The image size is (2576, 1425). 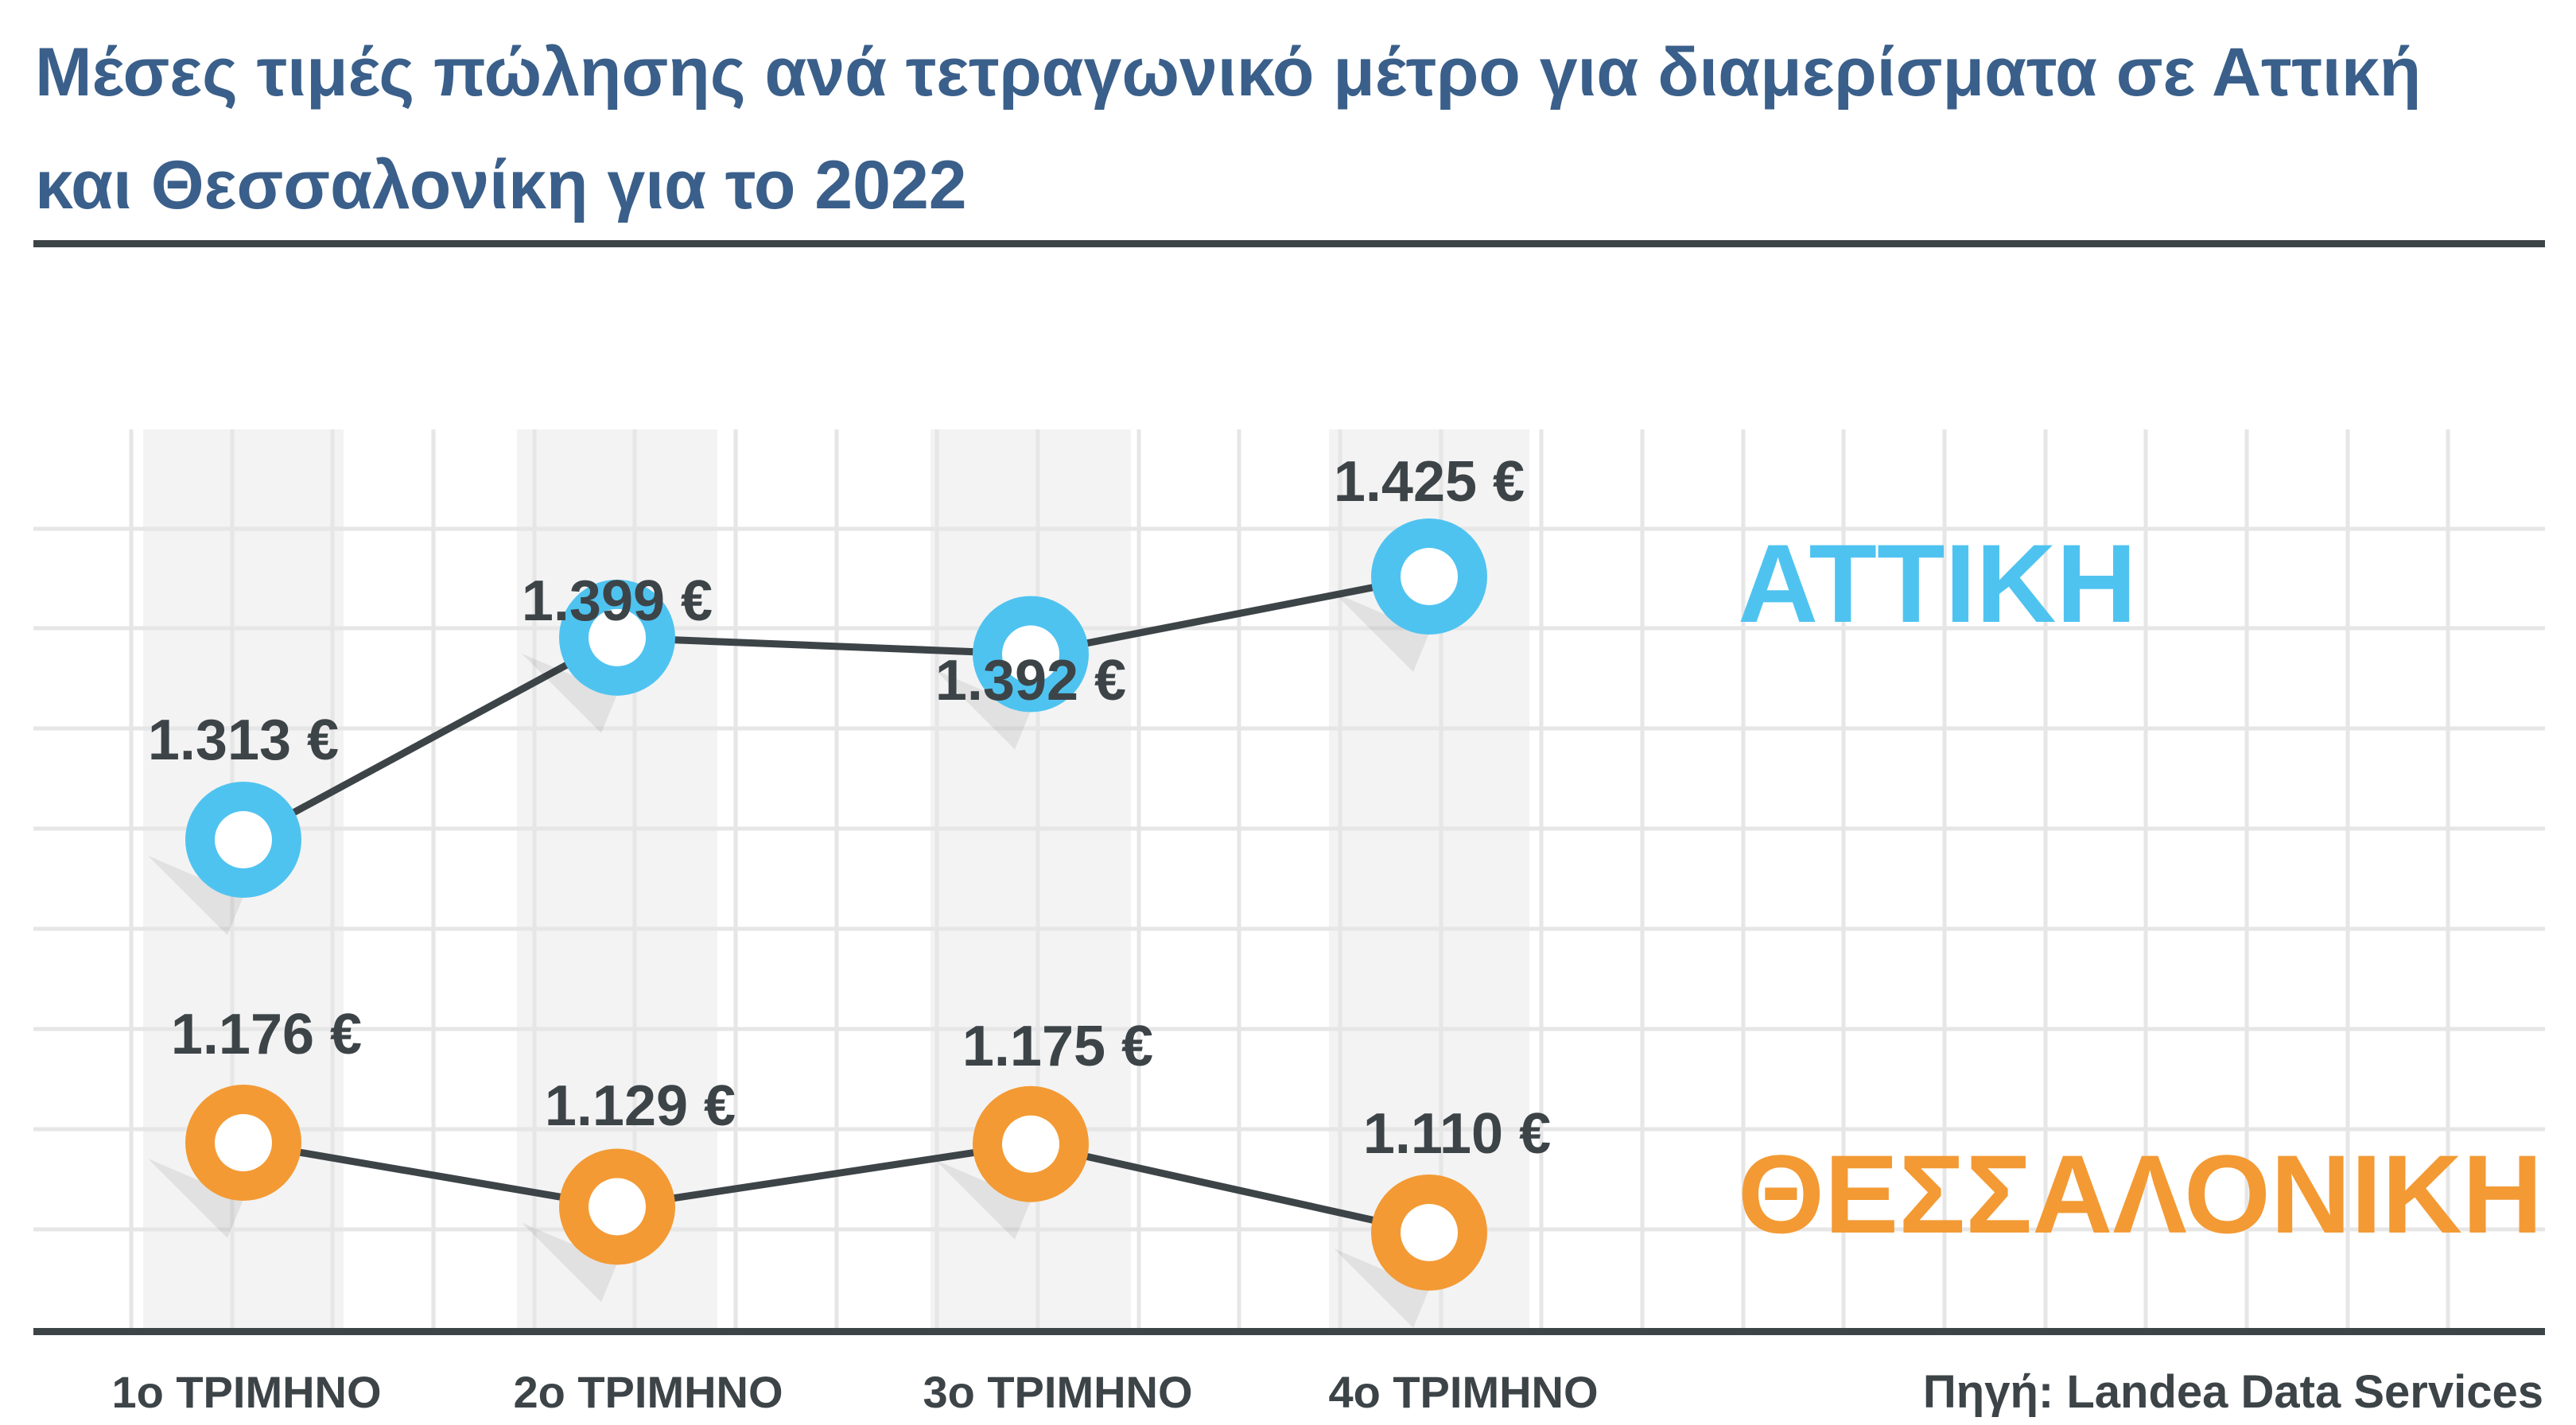 I want to click on source-note: Πηγή: Landea Data Services, so click(x=2233, y=1392).